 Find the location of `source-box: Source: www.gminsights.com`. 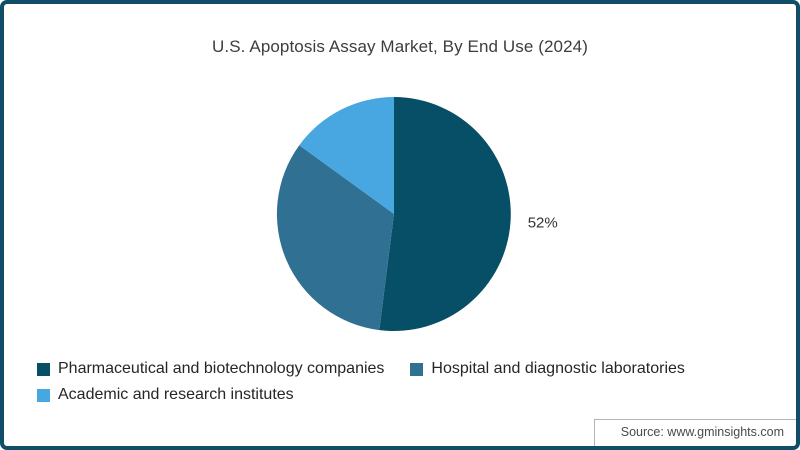

source-box: Source: www.gminsights.com is located at coordinates (694, 432).